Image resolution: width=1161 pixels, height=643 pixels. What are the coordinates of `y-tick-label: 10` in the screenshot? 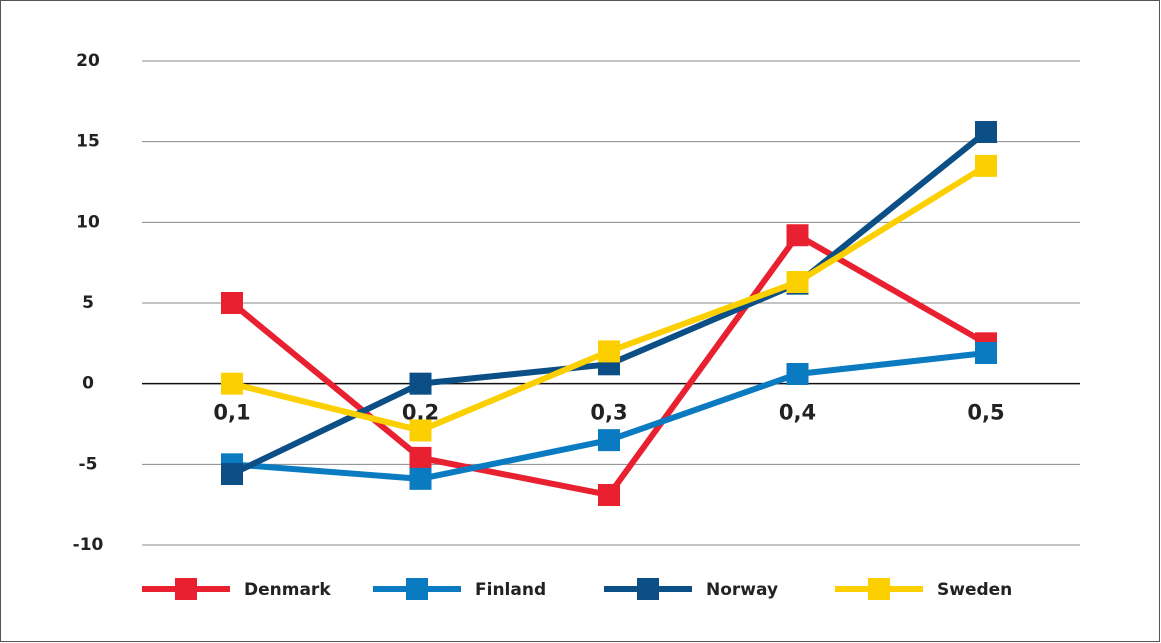 It's located at (88, 222).